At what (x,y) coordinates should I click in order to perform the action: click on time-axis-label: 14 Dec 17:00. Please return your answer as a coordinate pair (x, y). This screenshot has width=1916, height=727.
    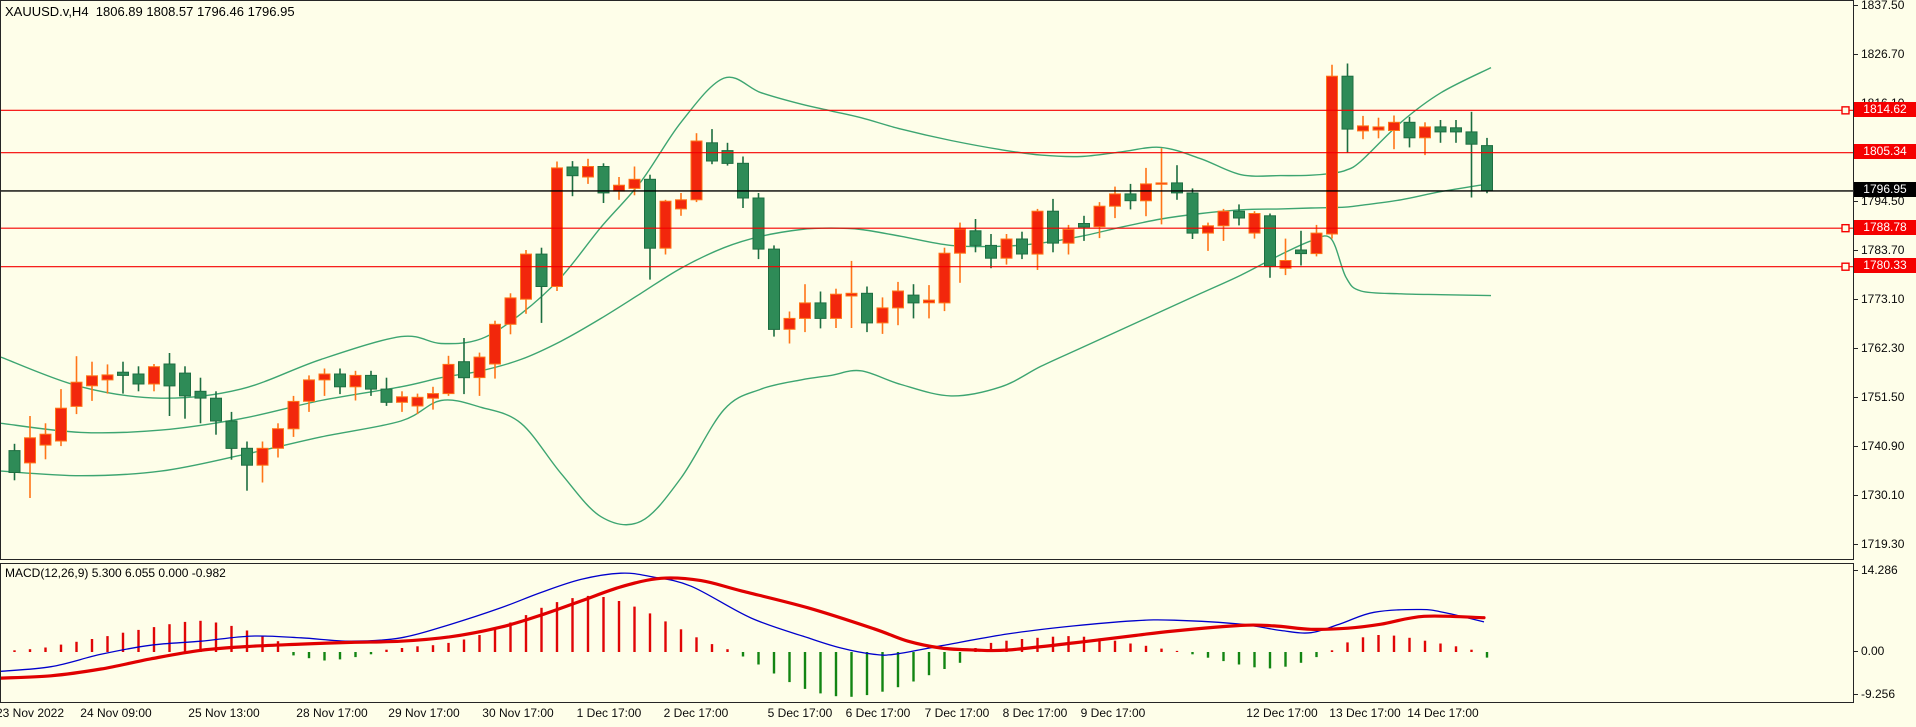
    Looking at the image, I should click on (1443, 713).